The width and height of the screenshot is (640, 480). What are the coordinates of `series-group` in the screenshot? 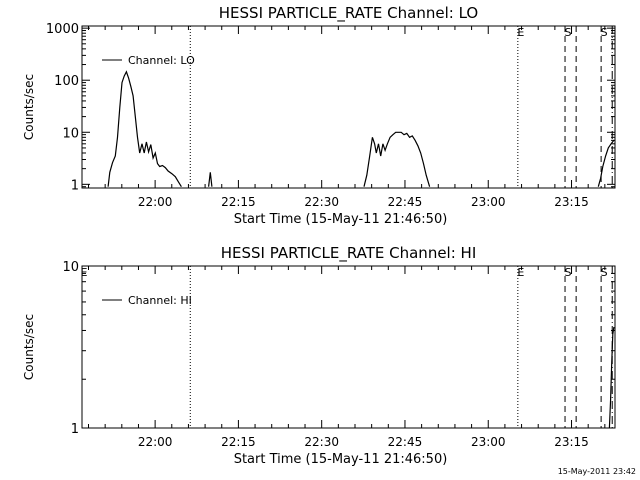 It's located at (611, 377).